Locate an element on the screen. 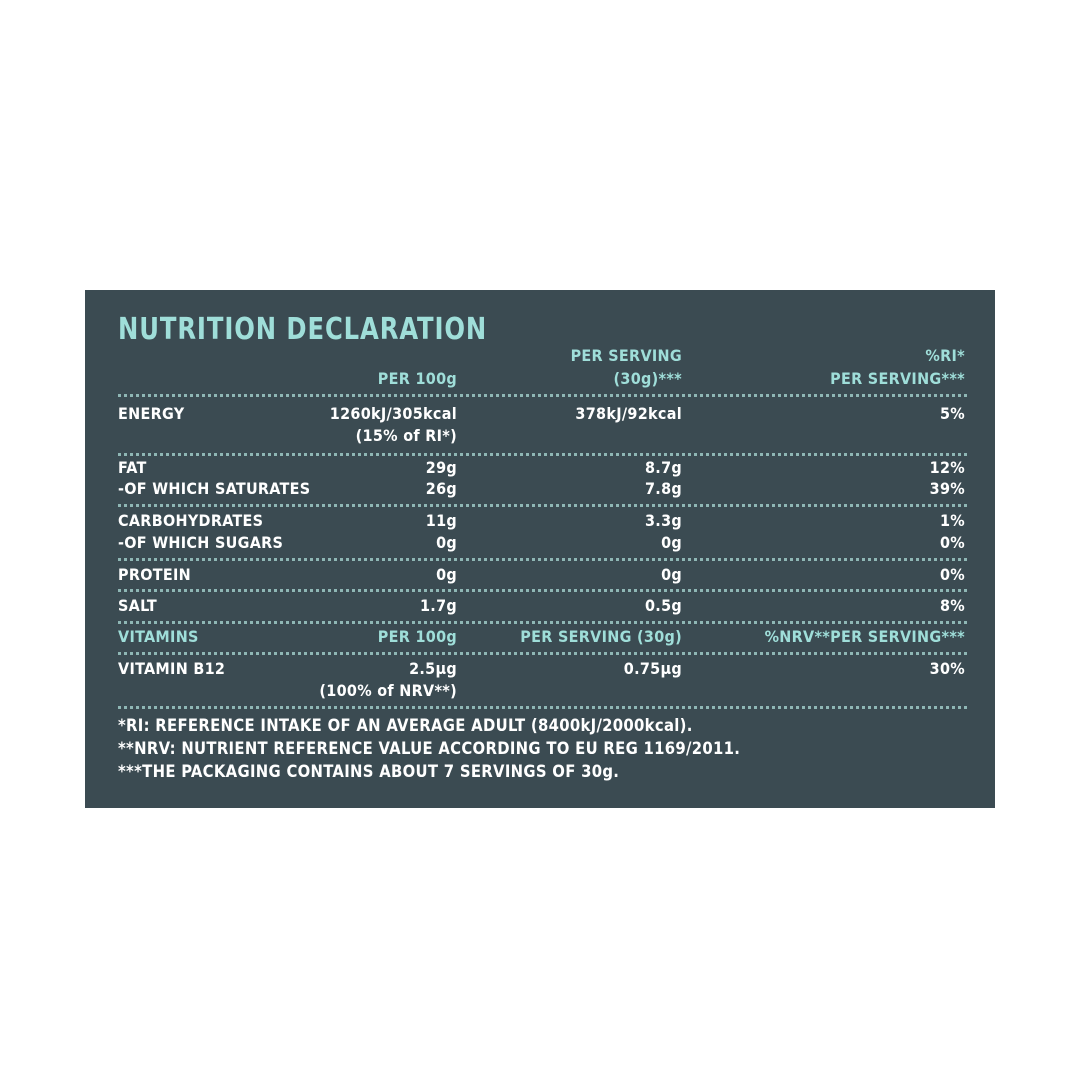 This screenshot has width=1080, height=1080. header-ri-line2: PER SERVING*** is located at coordinates (897, 378).